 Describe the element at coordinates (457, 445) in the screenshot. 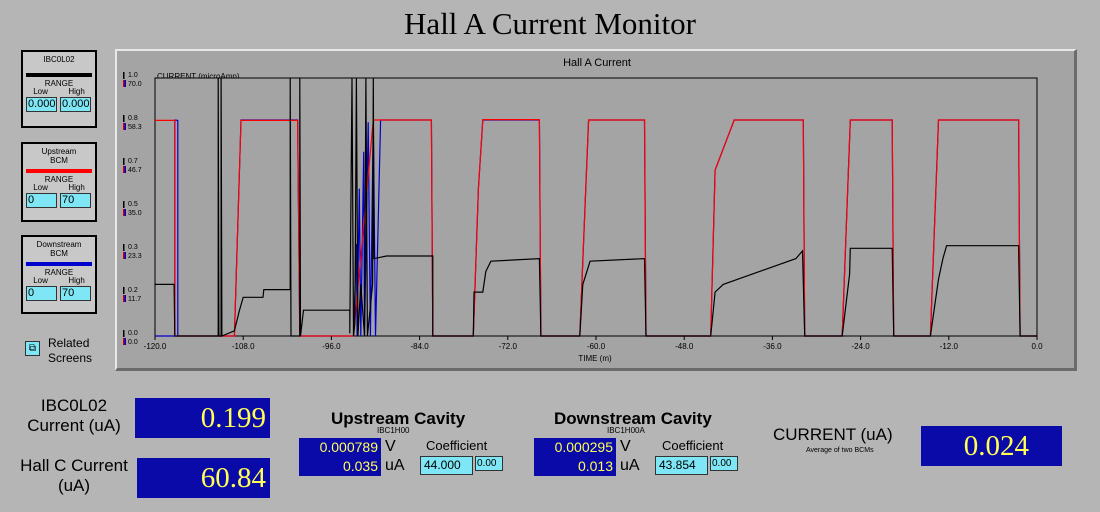

I see `upstream-coefficient-label: Coefficient` at that location.